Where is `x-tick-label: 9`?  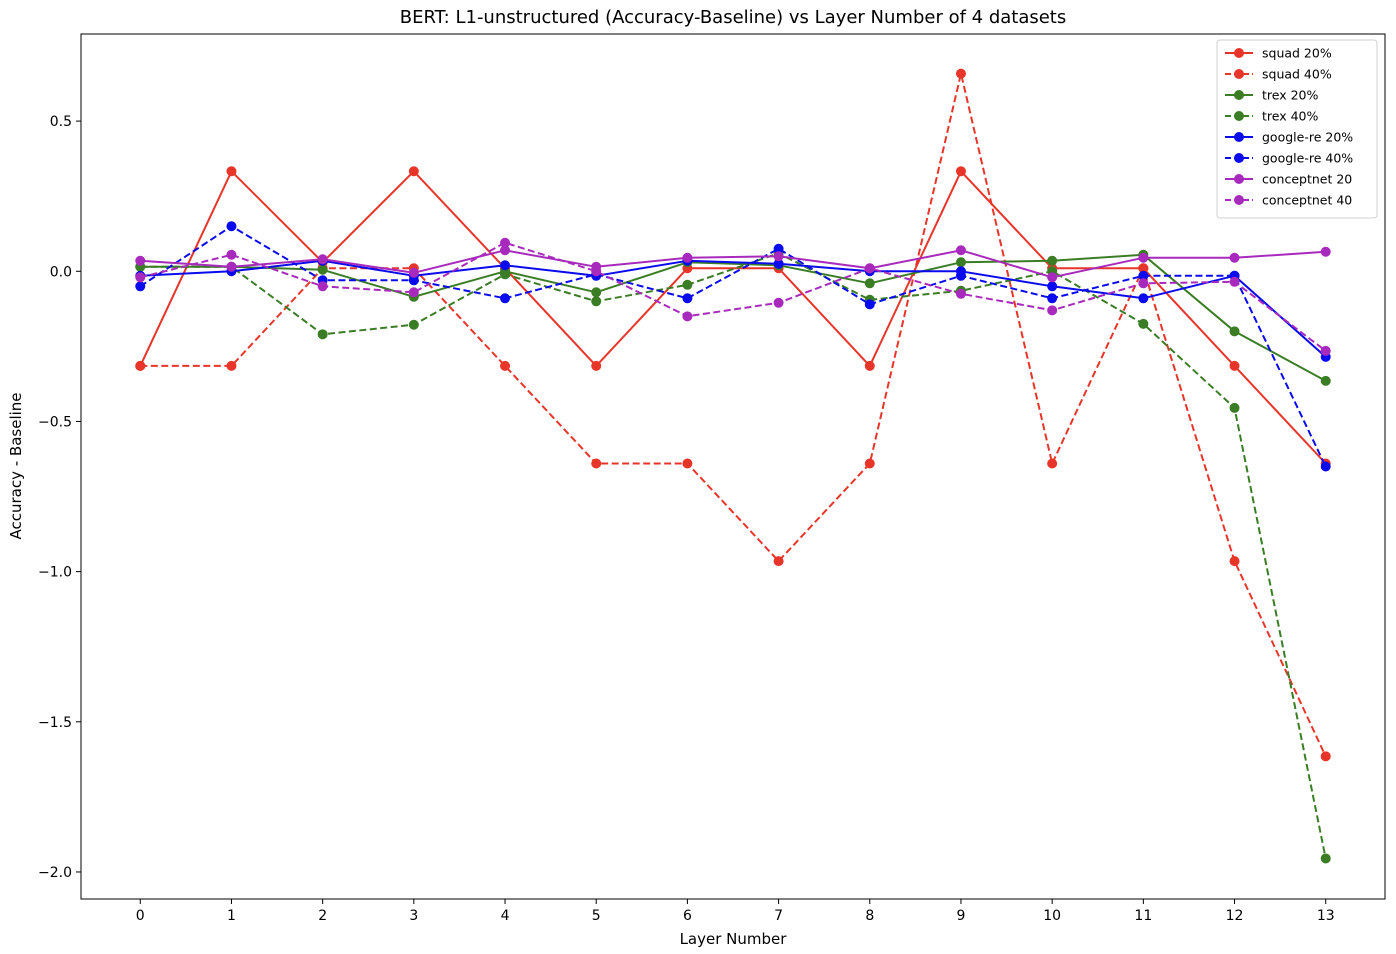
x-tick-label: 9 is located at coordinates (961, 916).